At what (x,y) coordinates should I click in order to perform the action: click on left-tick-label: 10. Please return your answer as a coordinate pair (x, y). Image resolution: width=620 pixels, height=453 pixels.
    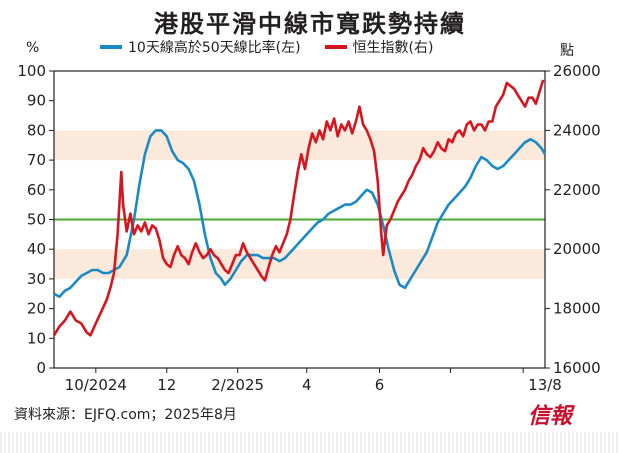
    Looking at the image, I should click on (36, 338).